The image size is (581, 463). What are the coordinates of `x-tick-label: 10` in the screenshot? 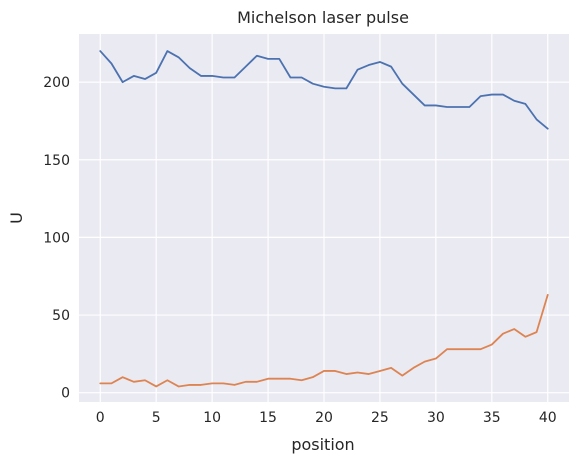 It's located at (212, 418).